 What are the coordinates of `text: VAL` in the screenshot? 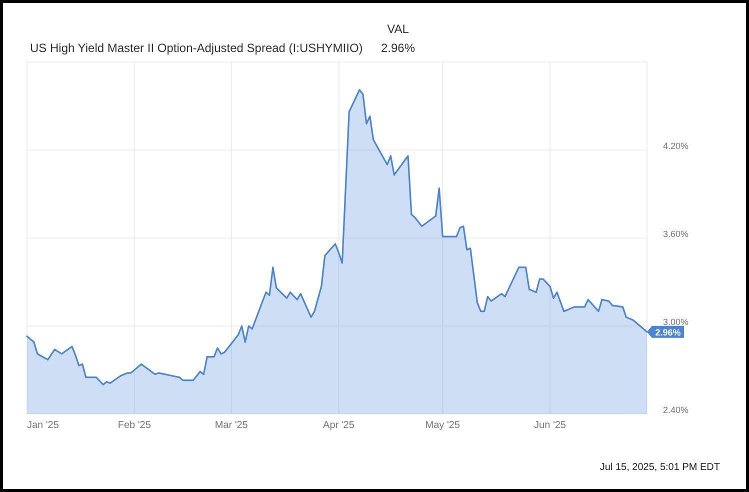 It's located at (398, 29).